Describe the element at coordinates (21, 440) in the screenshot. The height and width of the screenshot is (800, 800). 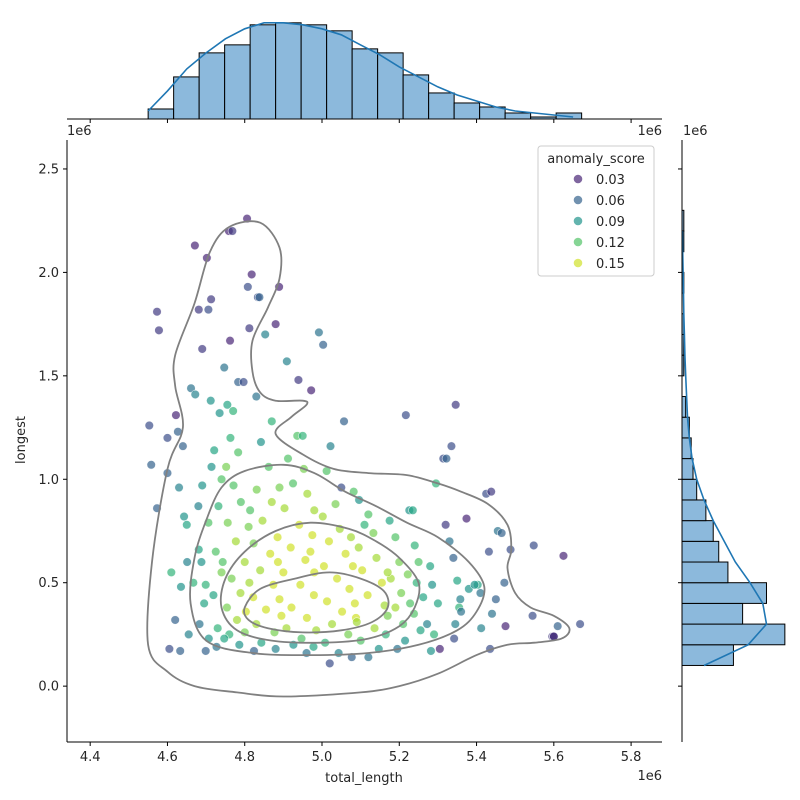
I see `y-axis-label: longest` at that location.